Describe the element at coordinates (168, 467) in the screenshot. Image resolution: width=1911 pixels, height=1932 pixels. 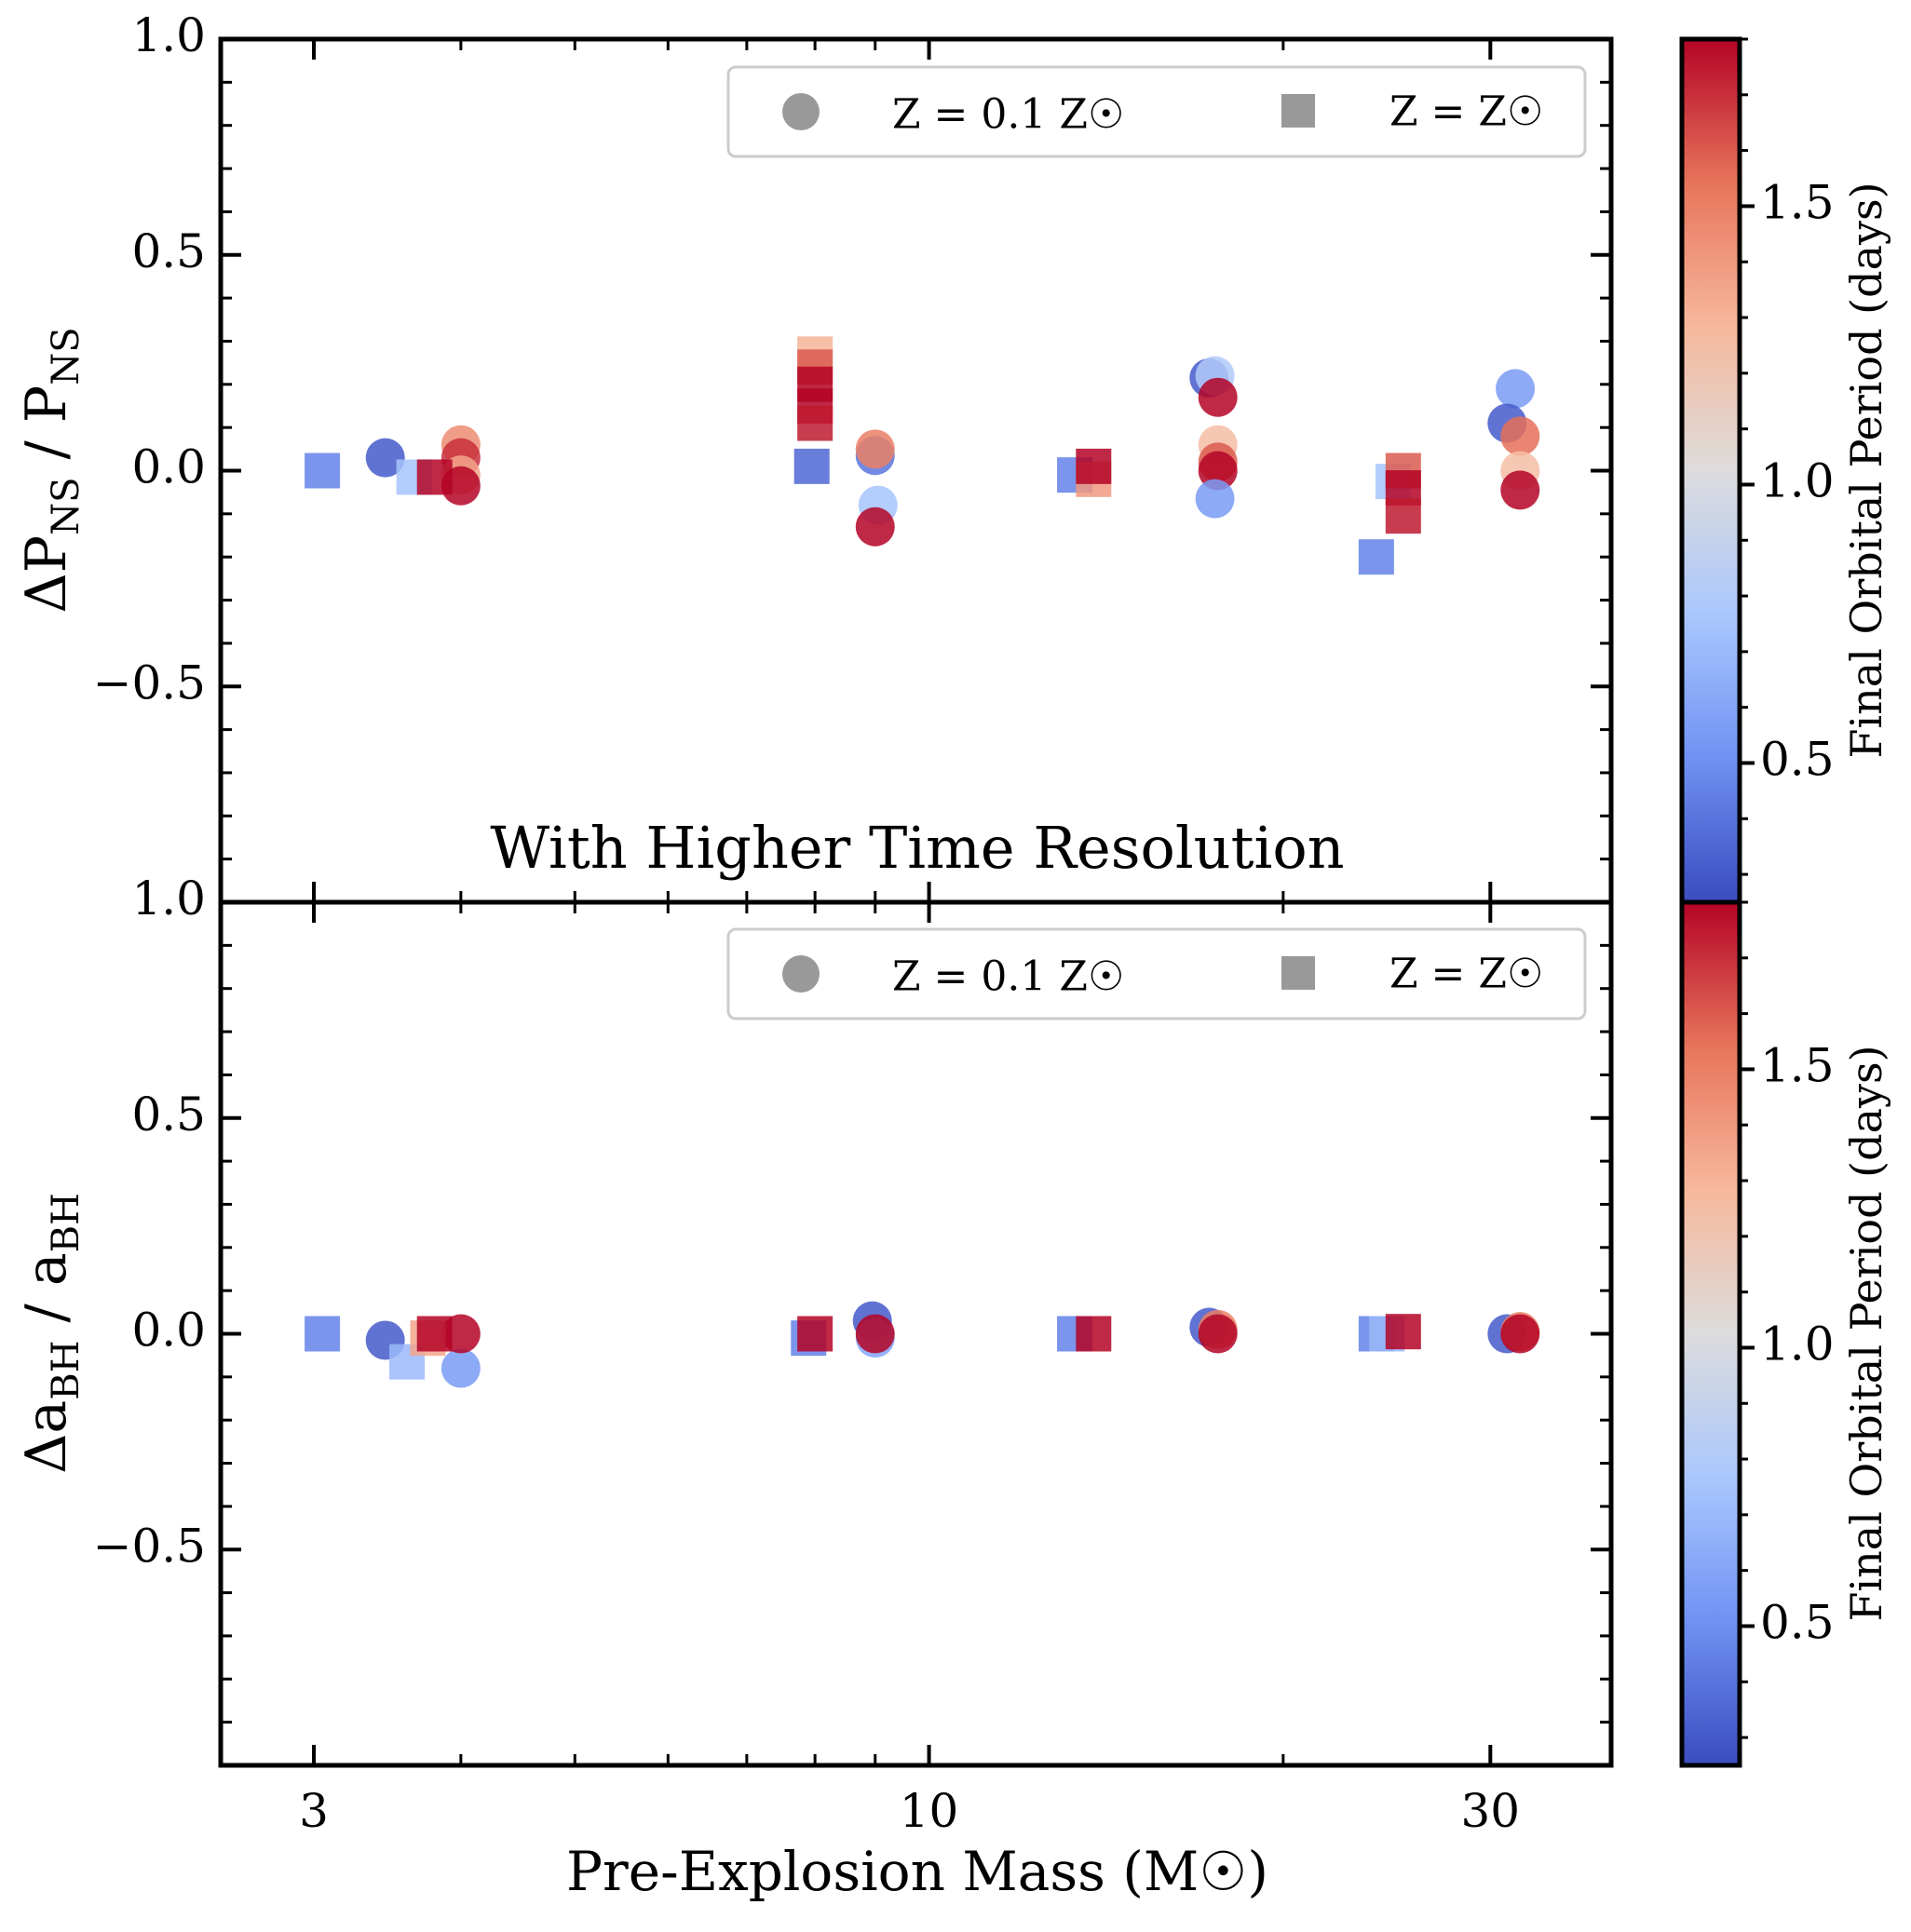
I see `top-ytick-label: 0.0` at that location.